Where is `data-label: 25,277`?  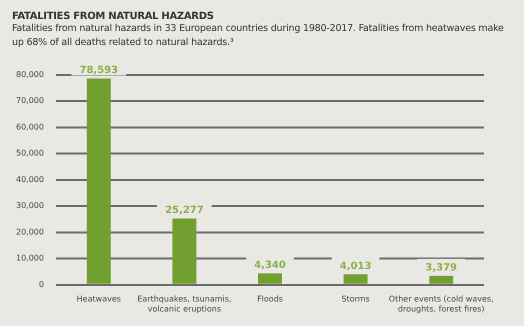
data-label: 25,277 is located at coordinates (184, 210).